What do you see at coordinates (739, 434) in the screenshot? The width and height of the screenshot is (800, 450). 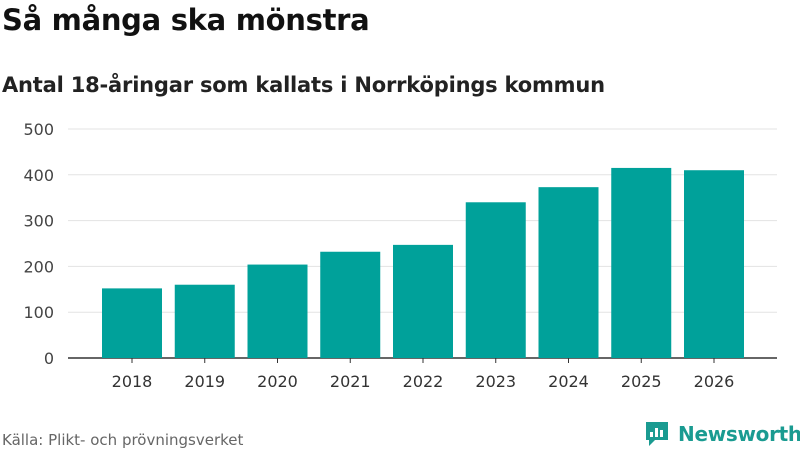 I see `newsworthy-logo-text: Newsworthy` at bounding box center [739, 434].